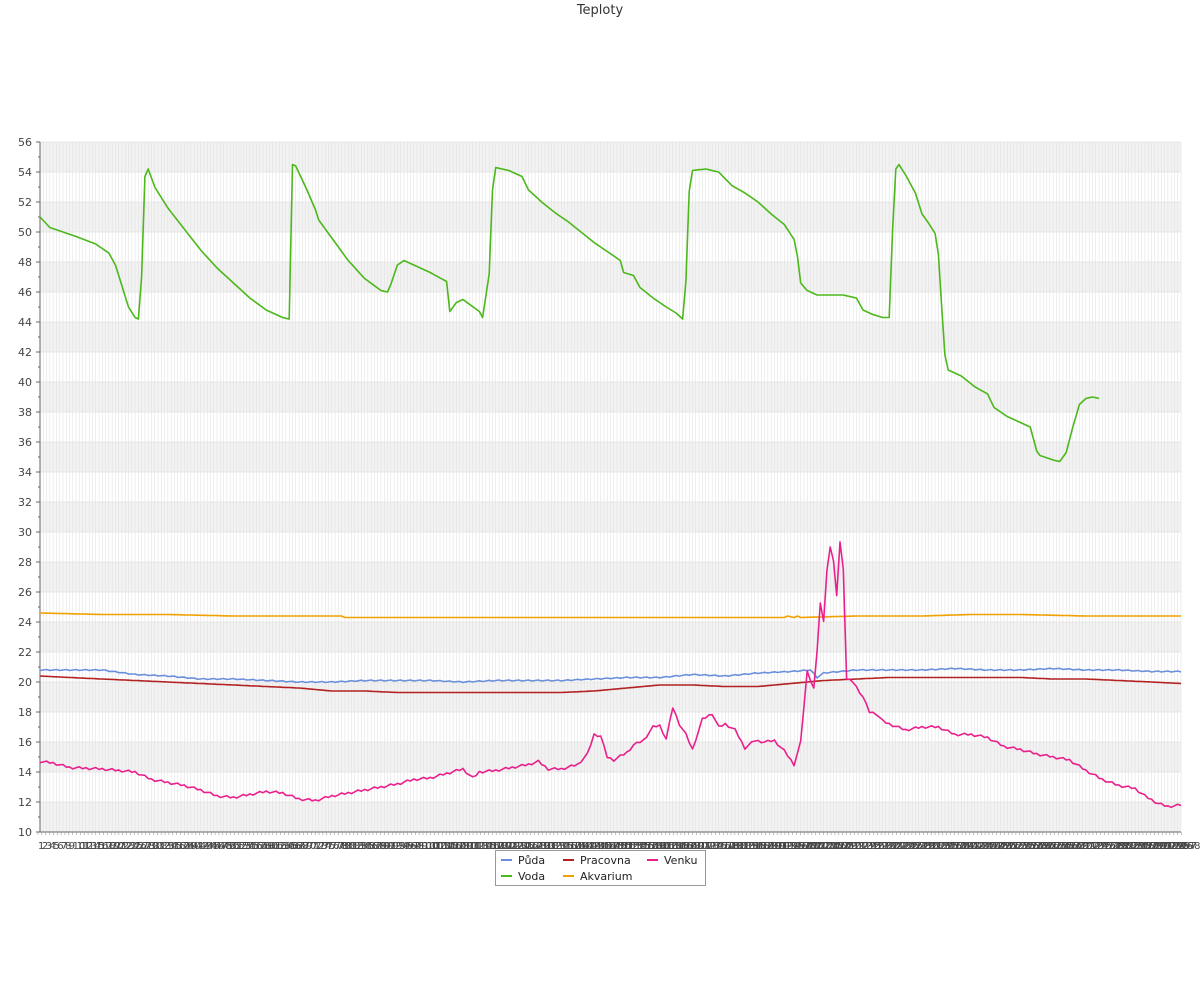 The width and height of the screenshot is (1200, 1000). I want to click on x-tick-label: 273, so click(1094, 846).